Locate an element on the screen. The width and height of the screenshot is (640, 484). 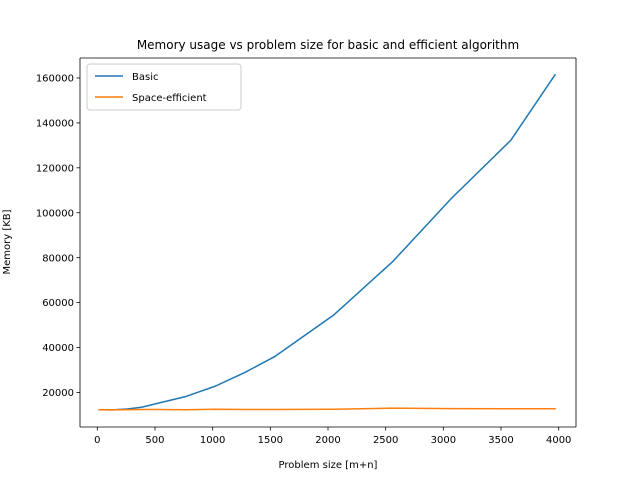
x-axis-label: Problem size [m+n] is located at coordinates (328, 465).